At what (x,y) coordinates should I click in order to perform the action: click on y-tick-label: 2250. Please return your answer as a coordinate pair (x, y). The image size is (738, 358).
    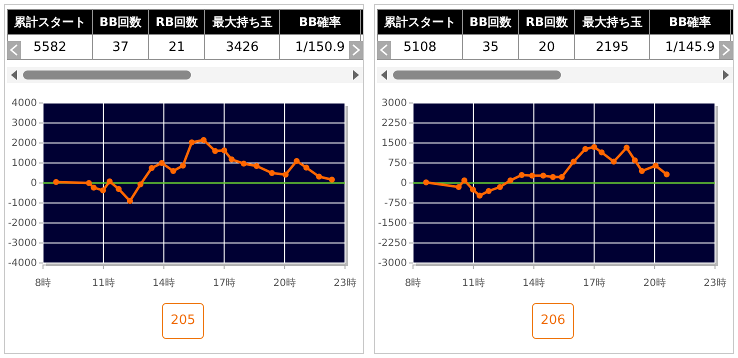
    Looking at the image, I should click on (394, 124).